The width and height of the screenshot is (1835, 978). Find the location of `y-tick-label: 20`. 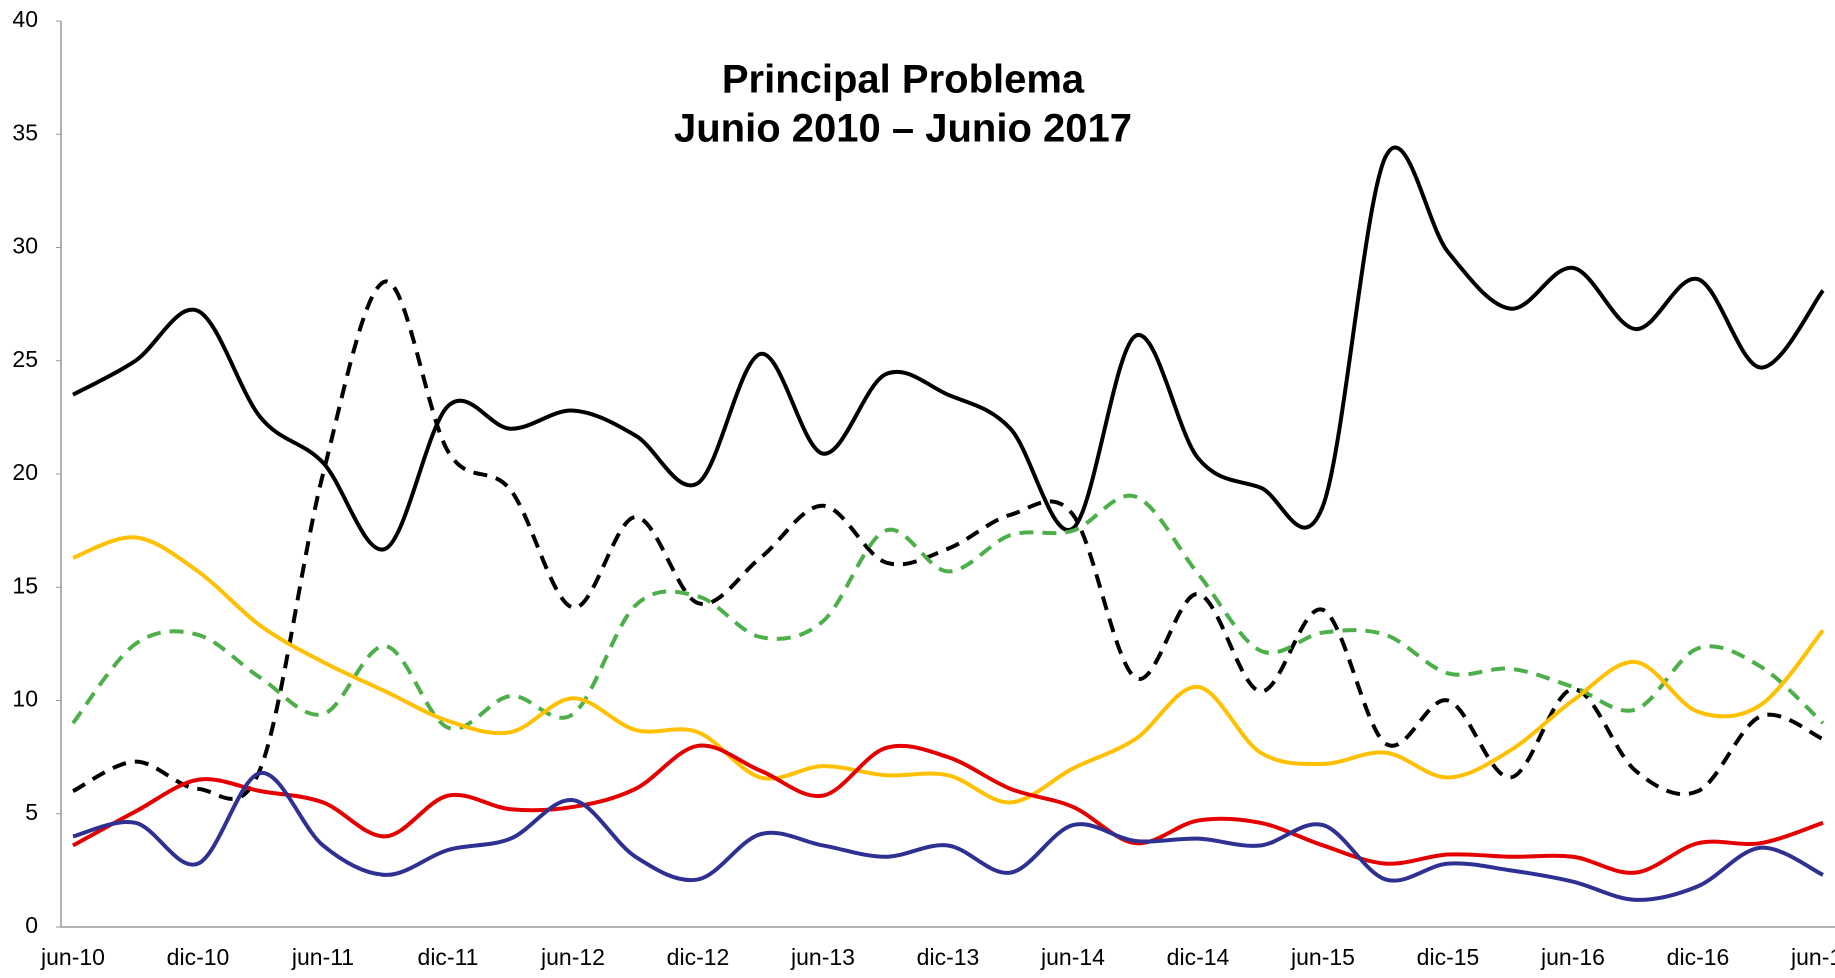

y-tick-label: 20 is located at coordinates (25, 472).